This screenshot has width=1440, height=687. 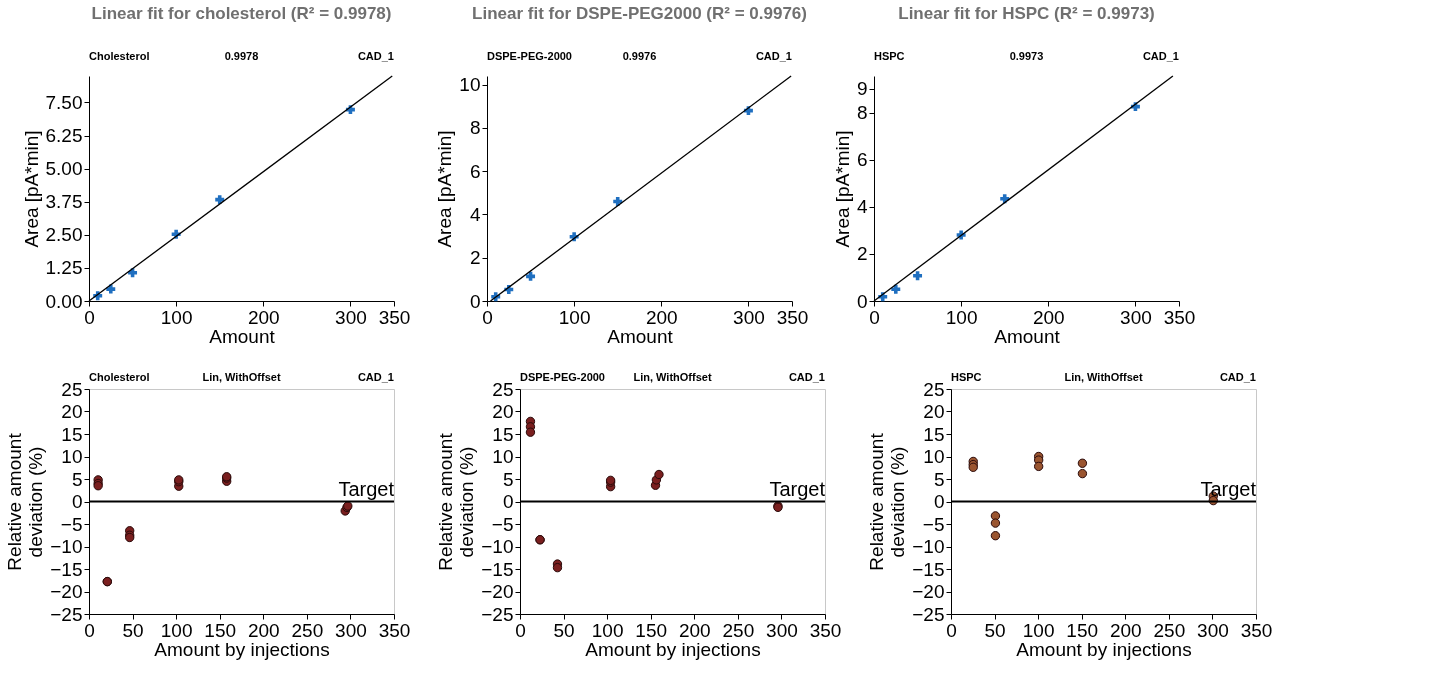 What do you see at coordinates (1026, 13) in the screenshot?
I see `chart-title: Linear fit for HSPC (R² = 0.9973)` at bounding box center [1026, 13].